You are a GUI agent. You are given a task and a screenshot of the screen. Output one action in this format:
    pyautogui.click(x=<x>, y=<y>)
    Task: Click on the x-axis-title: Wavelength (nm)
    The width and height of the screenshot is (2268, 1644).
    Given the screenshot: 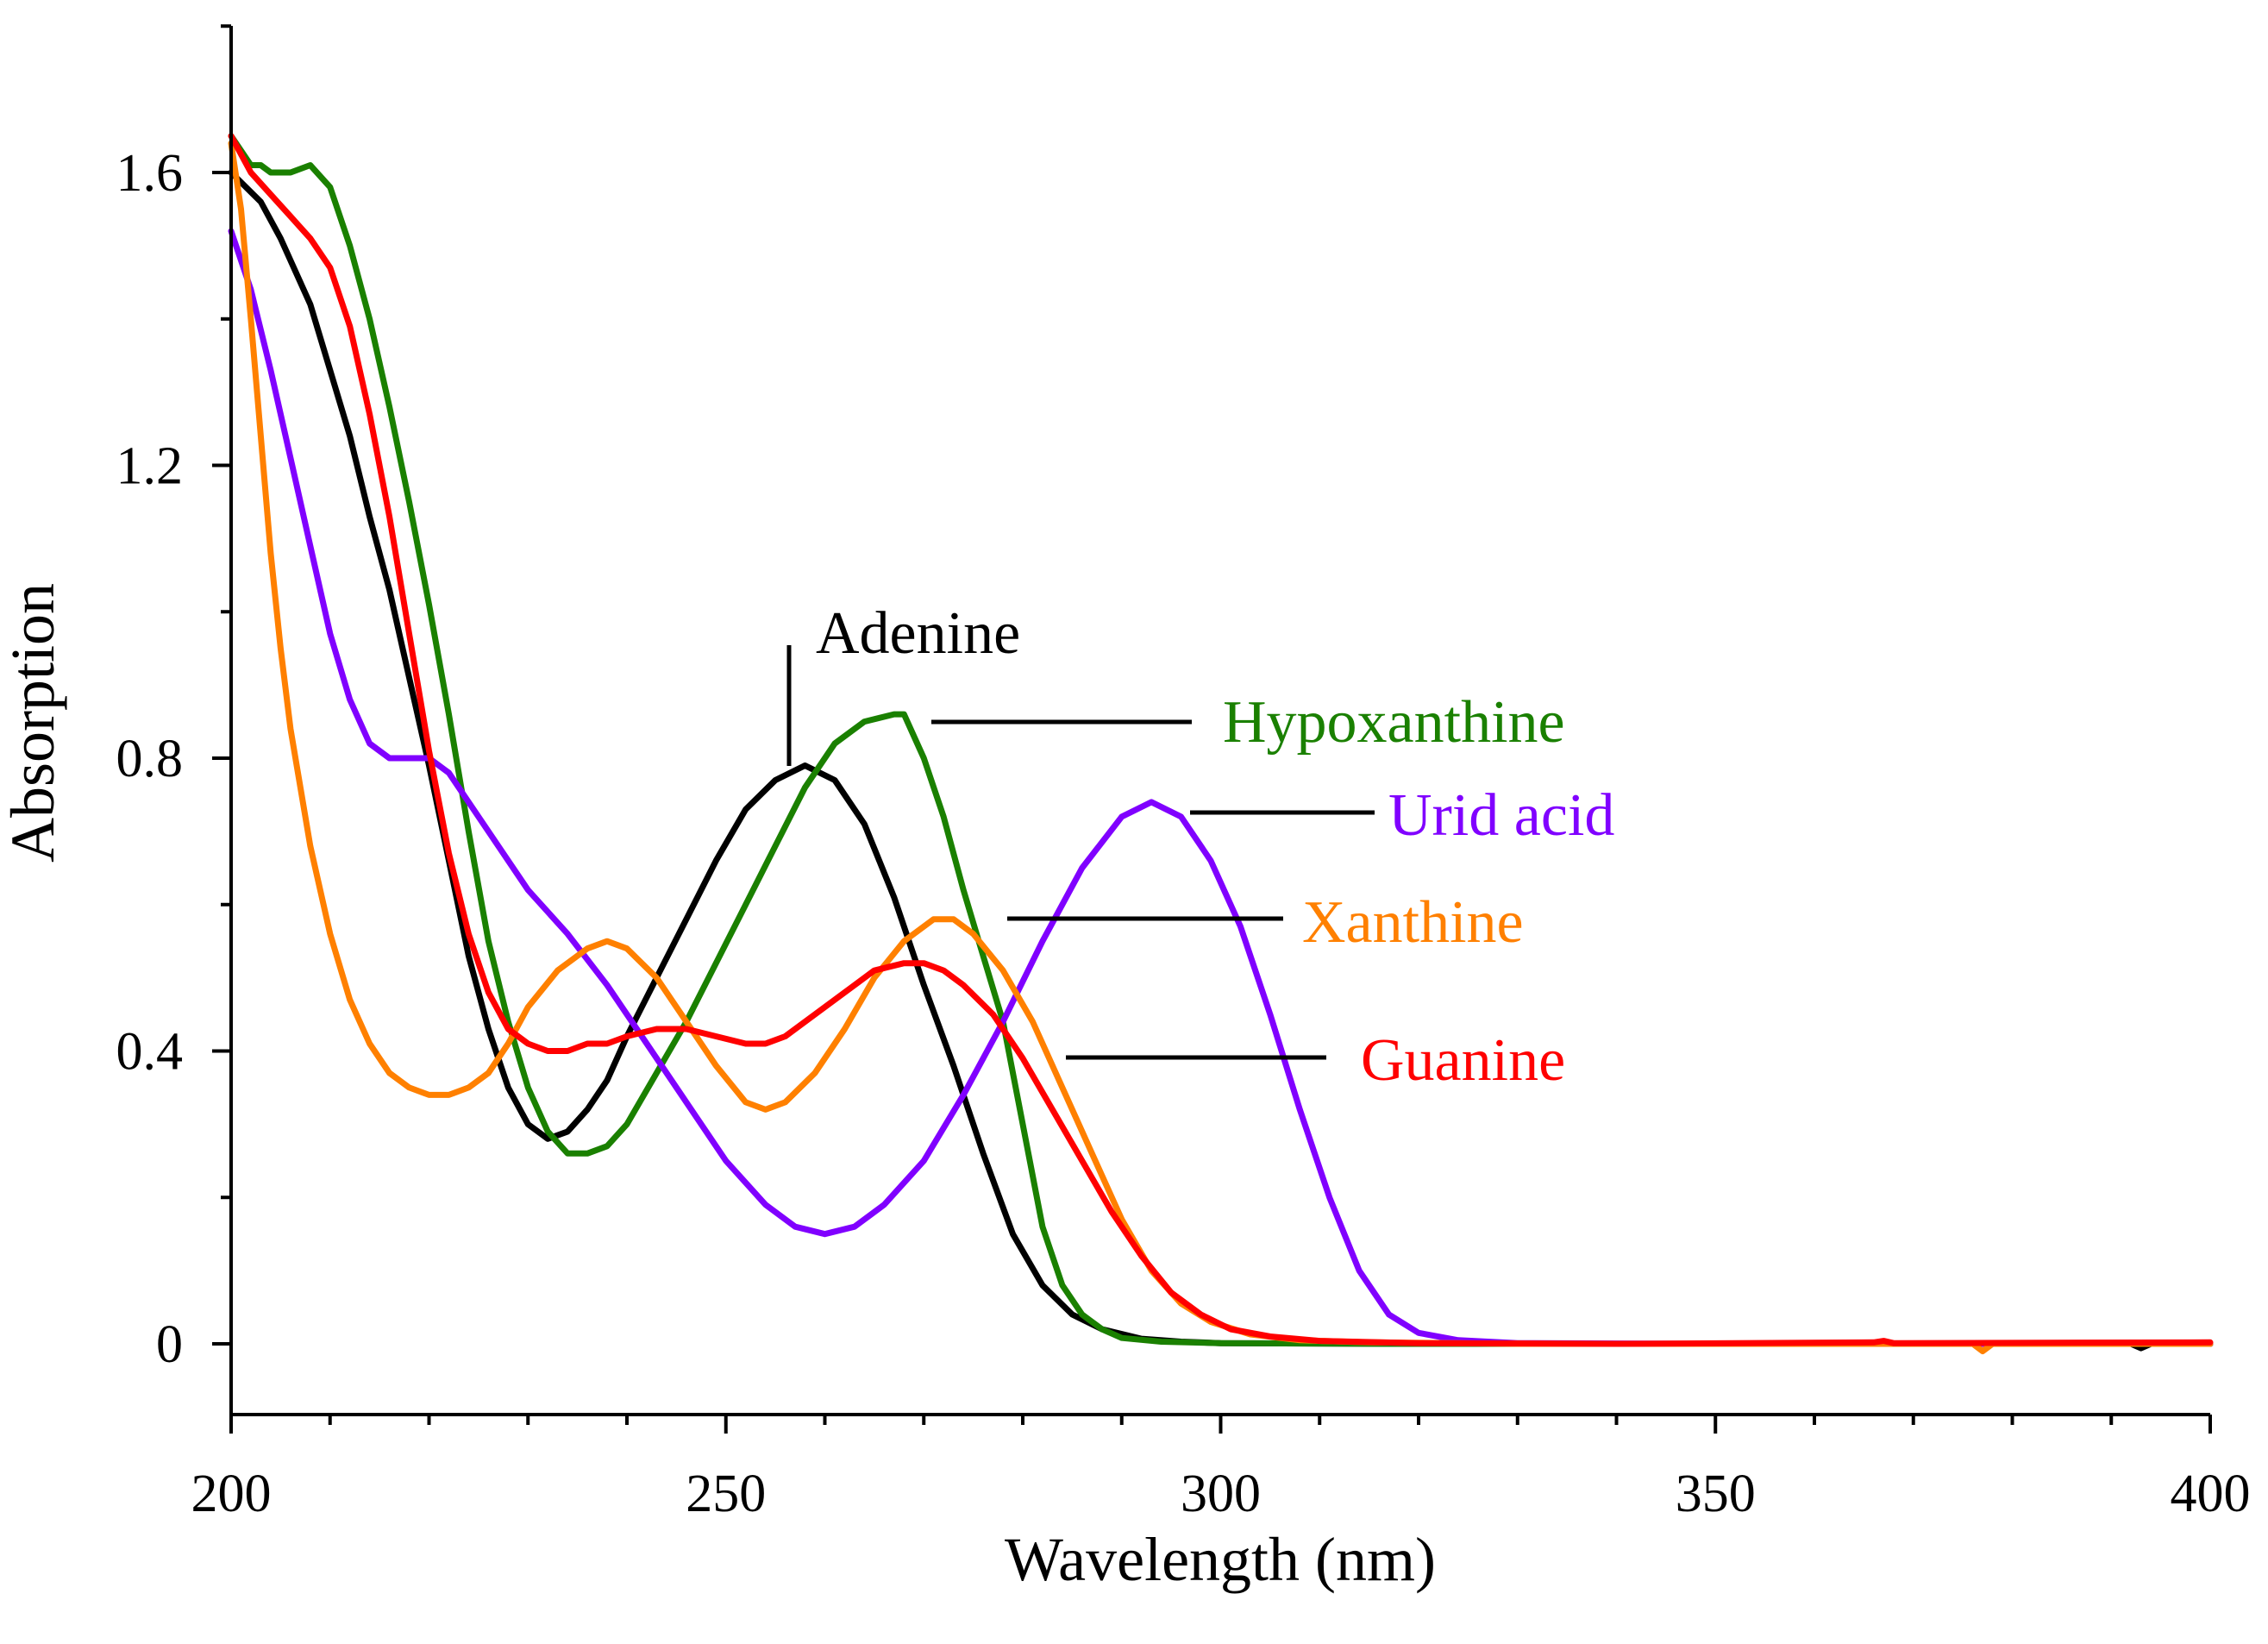 What is the action you would take?
    pyautogui.click(x=1220, y=1559)
    